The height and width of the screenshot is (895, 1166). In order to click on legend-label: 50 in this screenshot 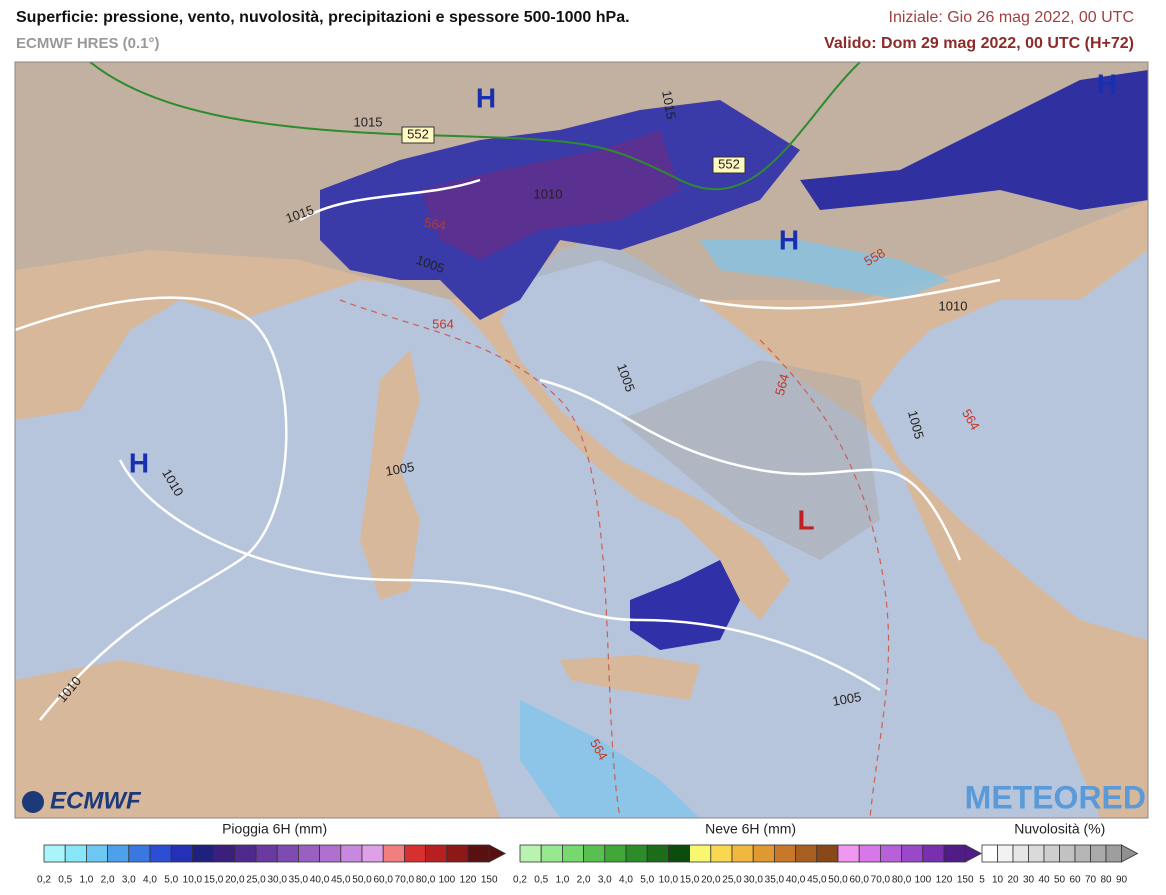, I will do `click(1060, 880)`.